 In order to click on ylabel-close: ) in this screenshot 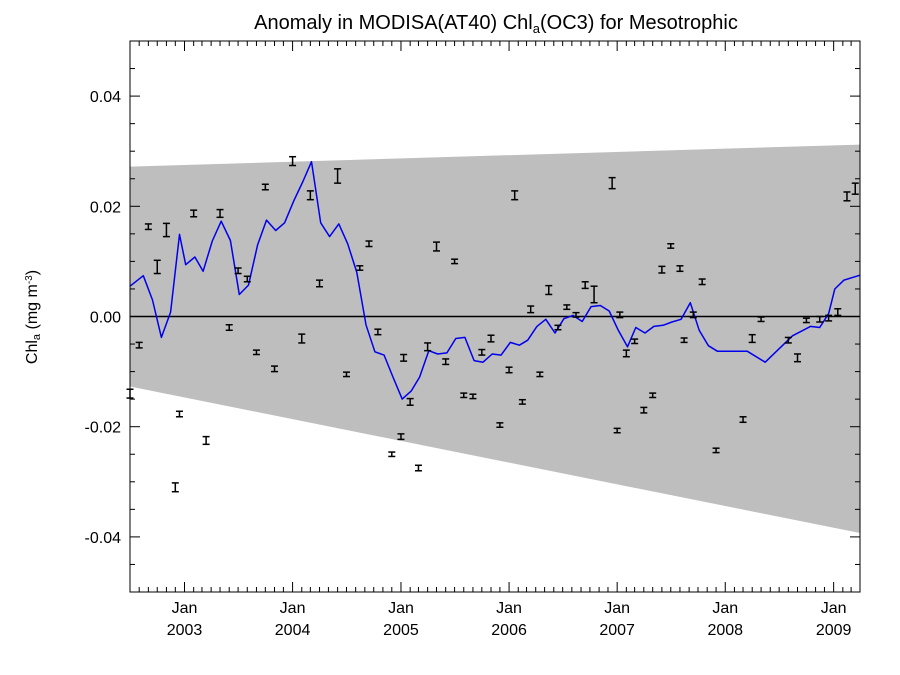, I will do `click(32, 272)`.